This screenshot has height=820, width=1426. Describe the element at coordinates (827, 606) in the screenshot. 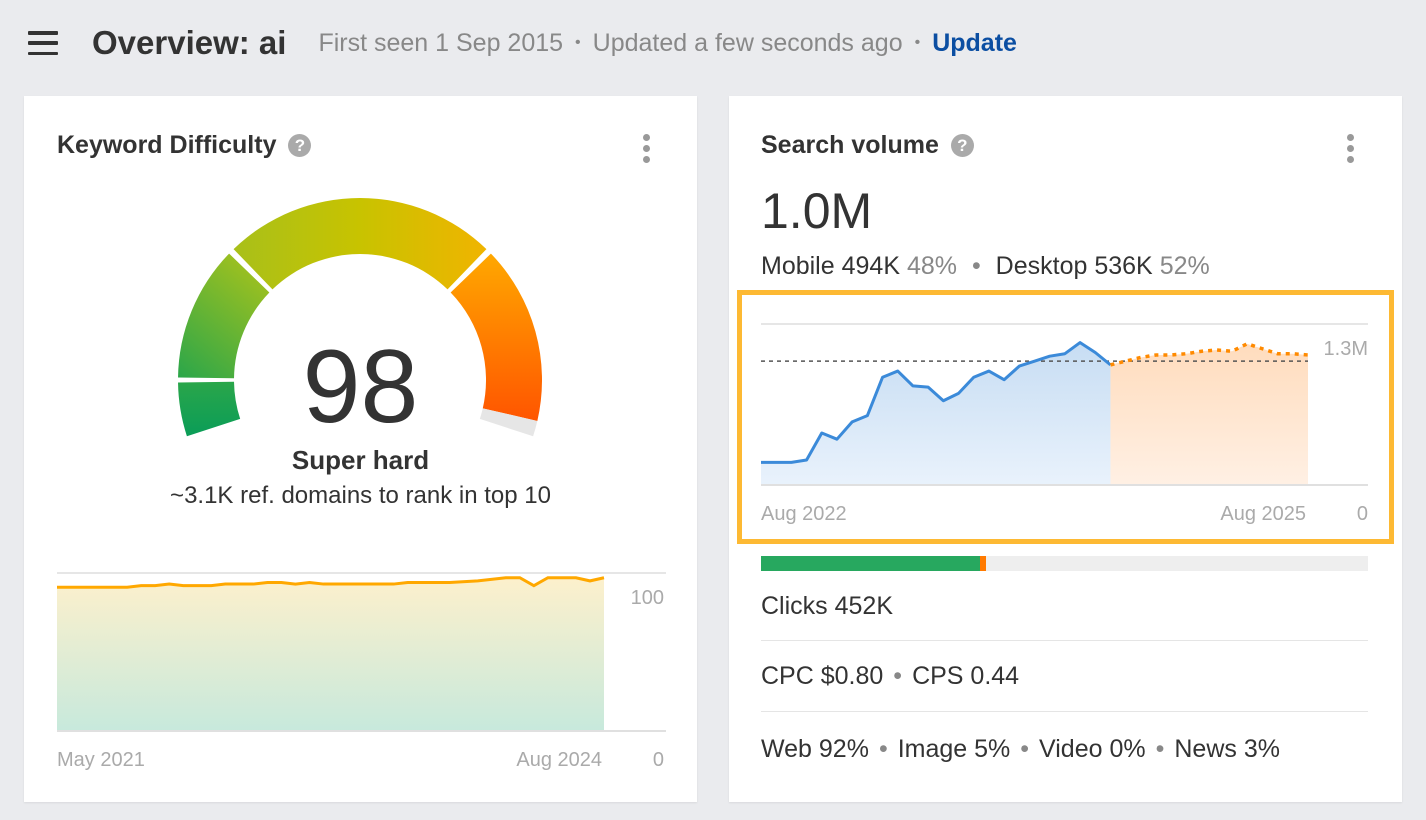

I see `clicks: Clicks 452K` at that location.